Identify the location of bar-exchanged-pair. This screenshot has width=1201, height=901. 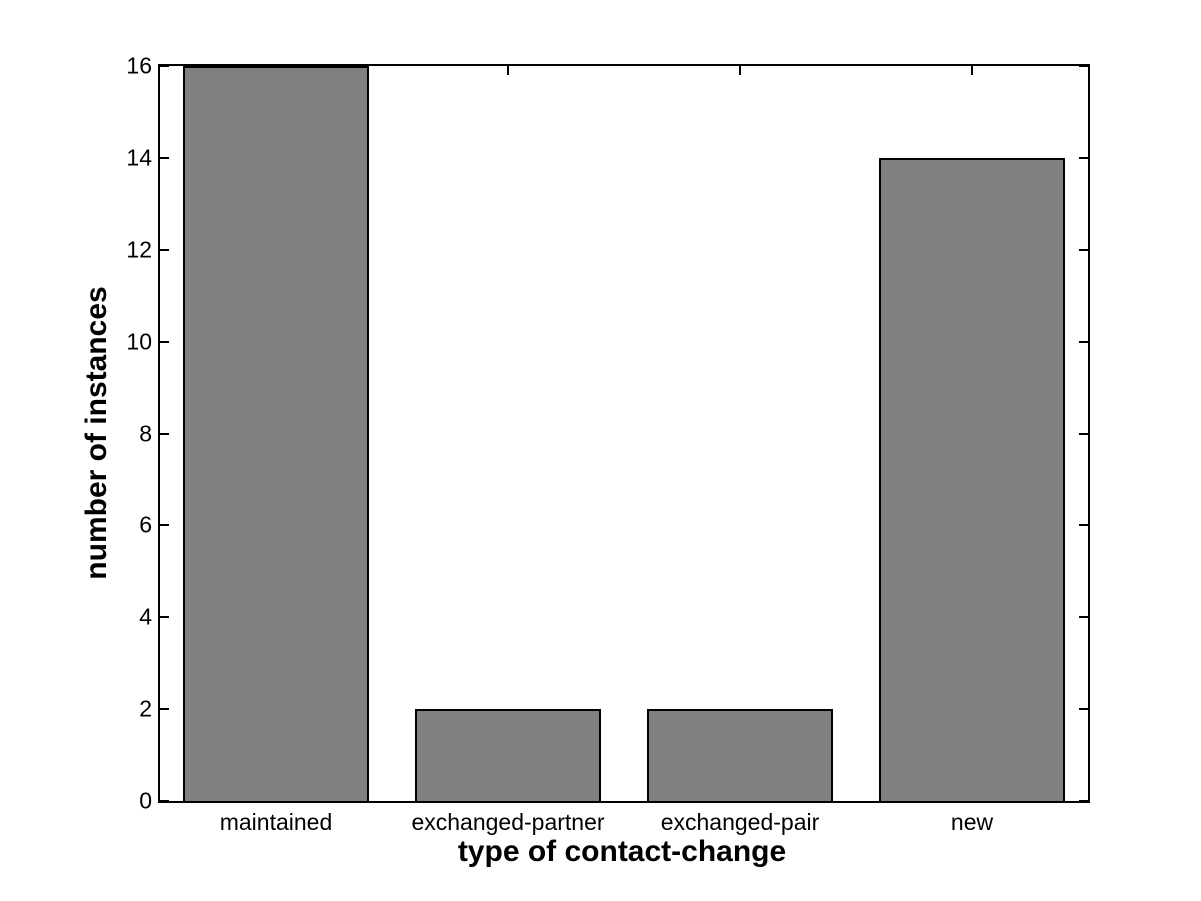
(740, 755).